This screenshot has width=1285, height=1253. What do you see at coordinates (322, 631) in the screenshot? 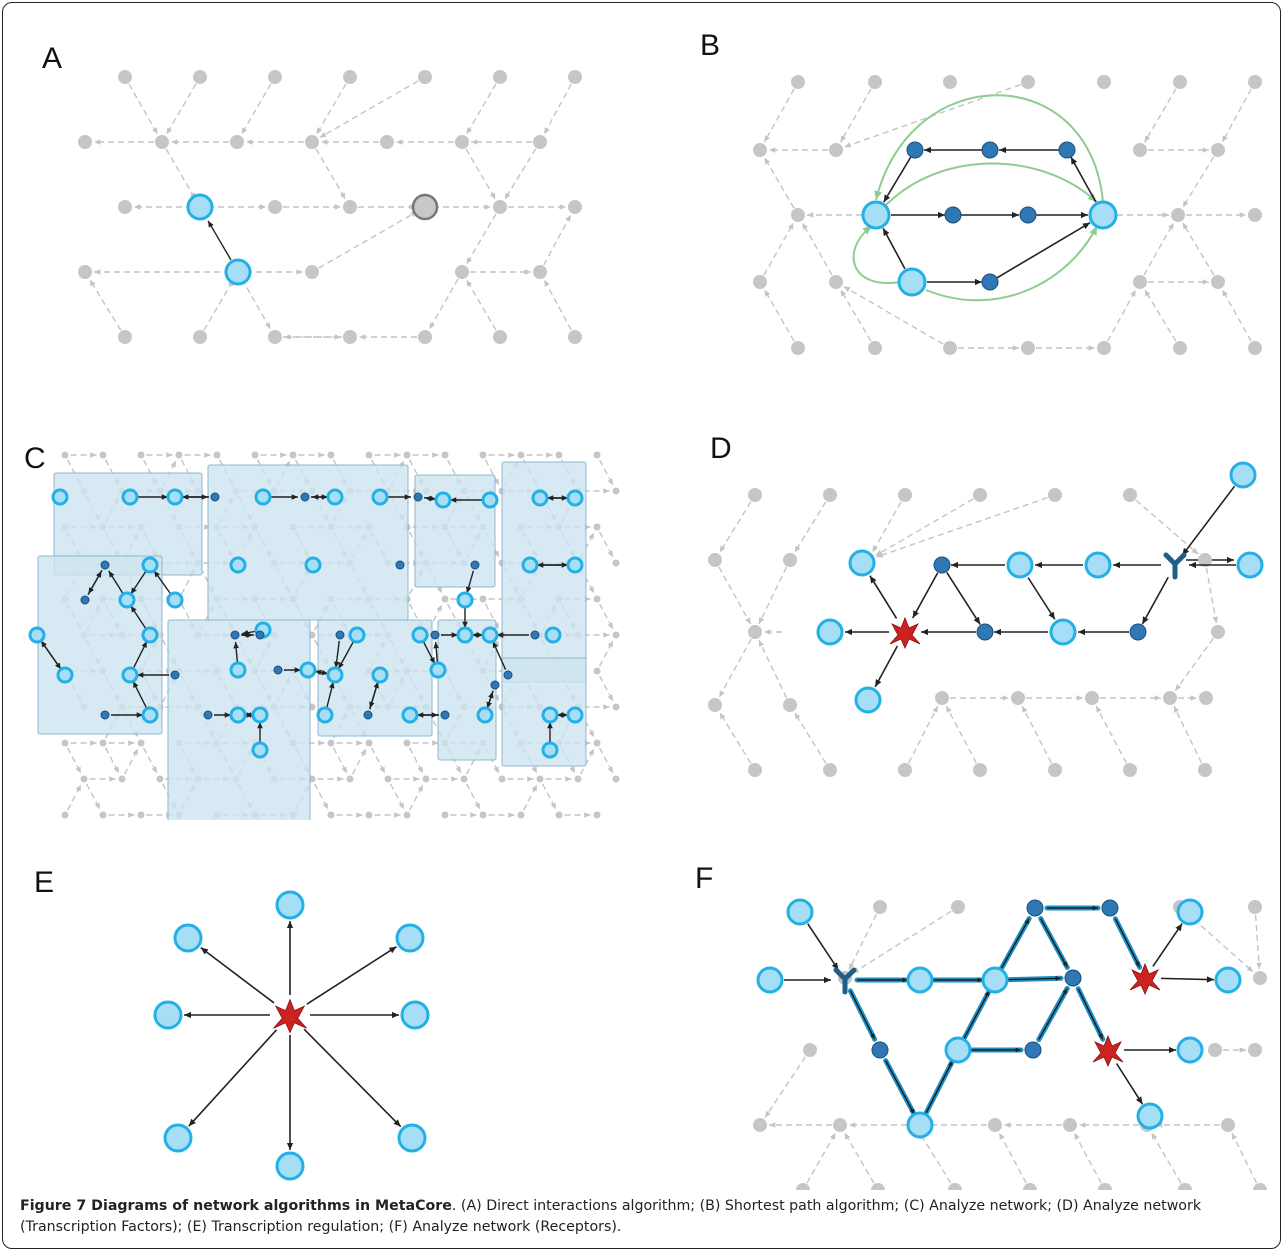
I see `panel-c: C` at bounding box center [322, 631].